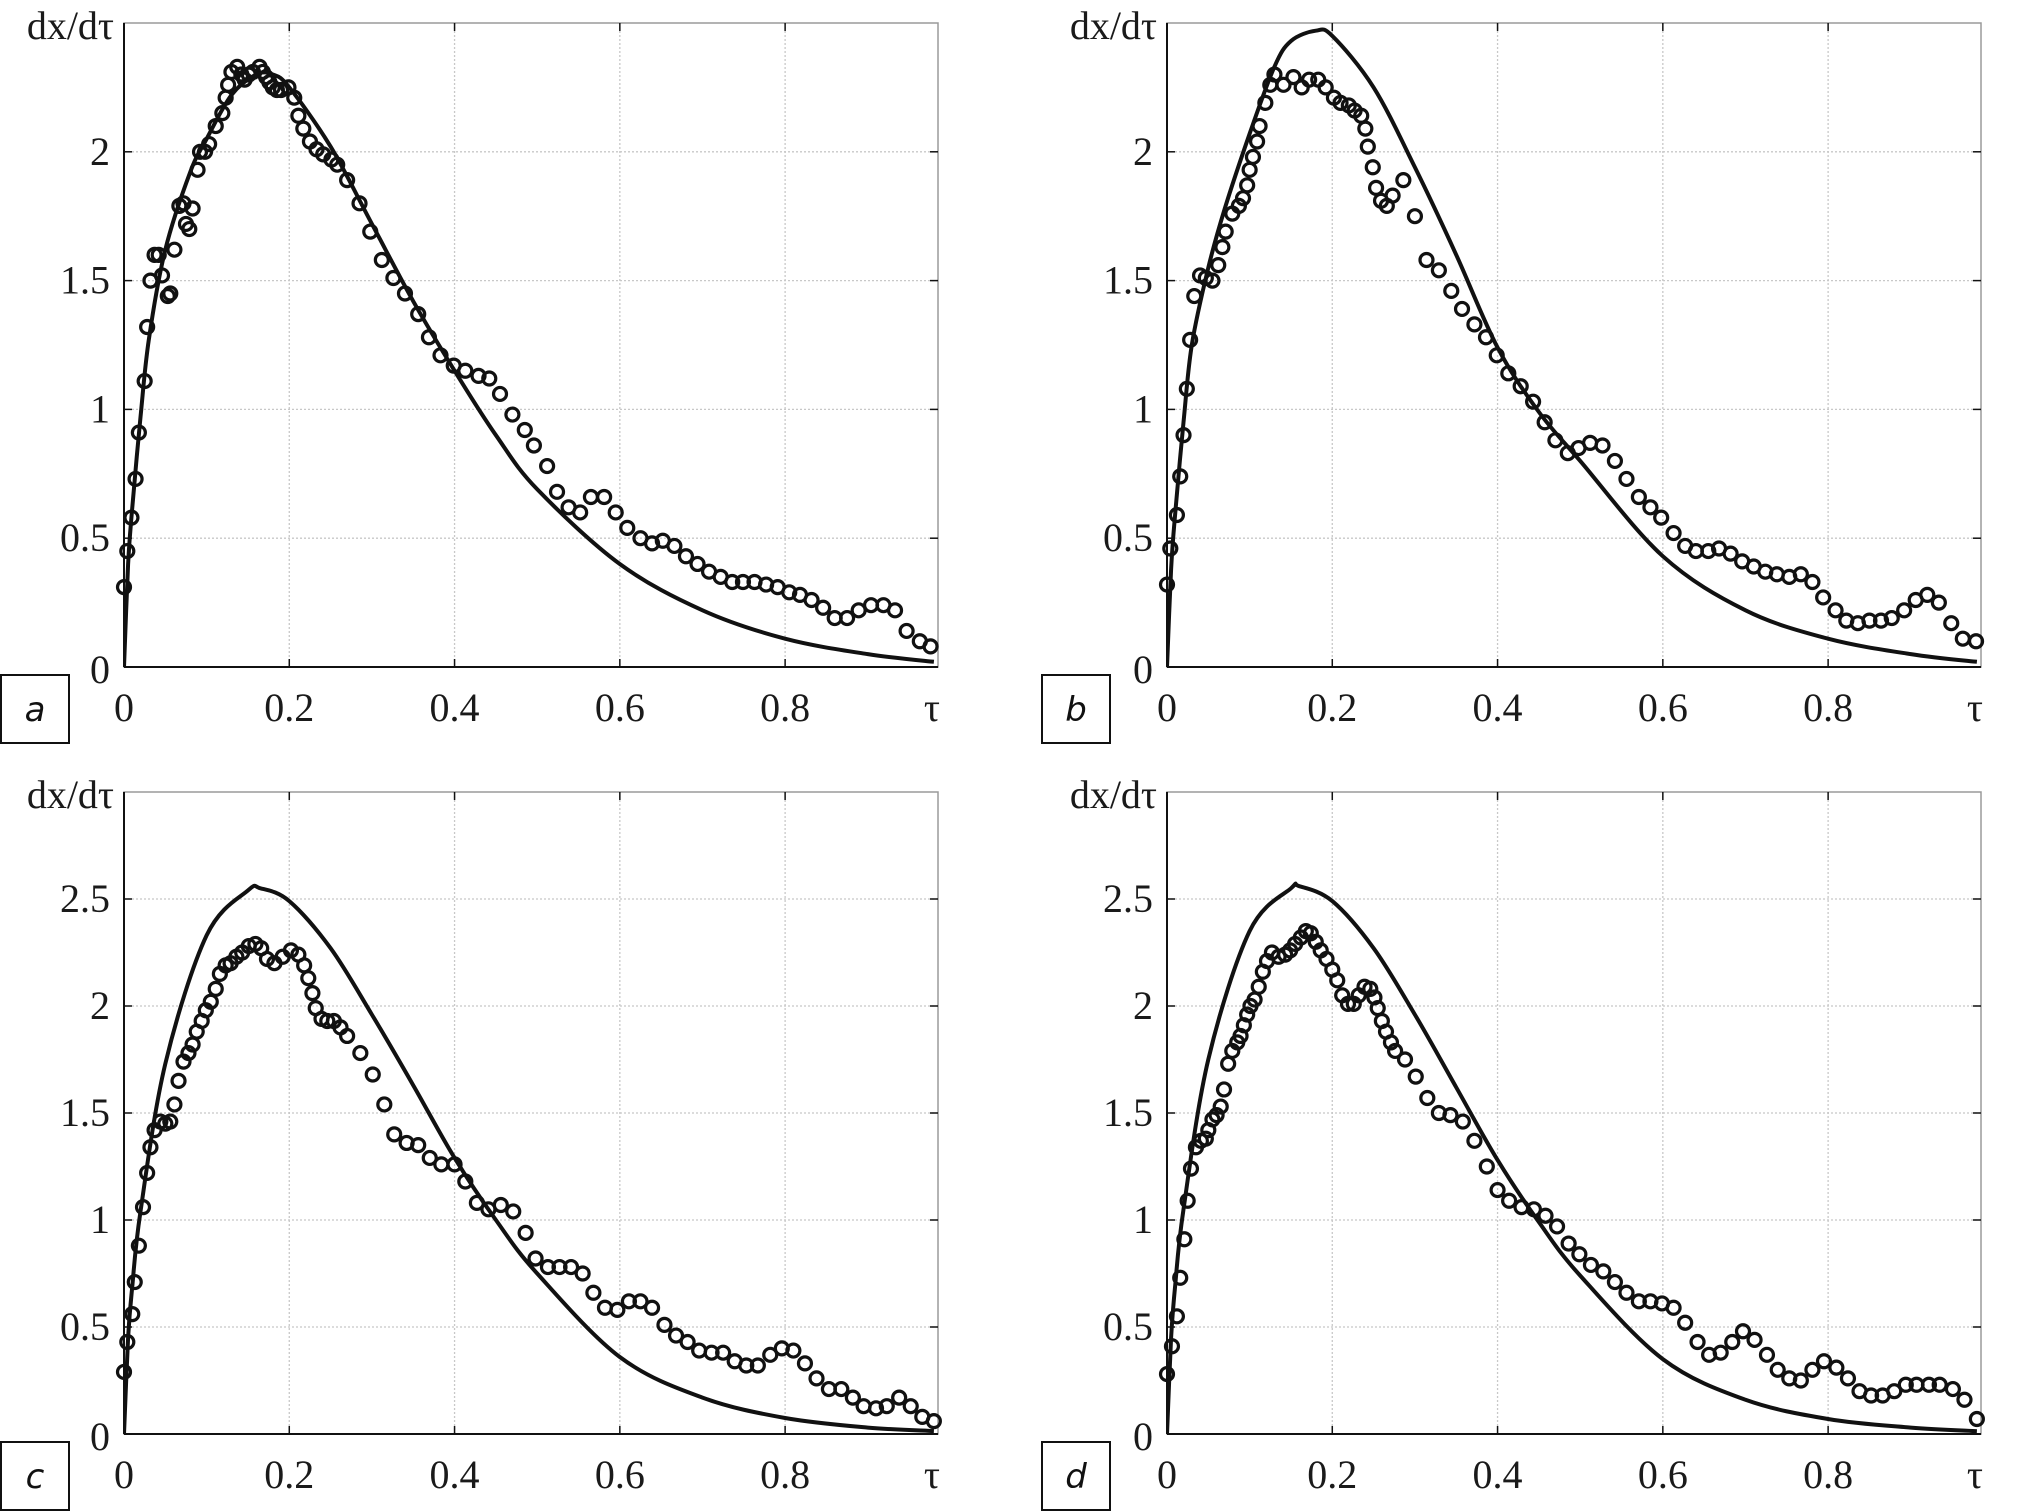 The width and height of the screenshot is (2020, 1512). What do you see at coordinates (932, 1474) in the screenshot?
I see `x-axis-label: τ` at bounding box center [932, 1474].